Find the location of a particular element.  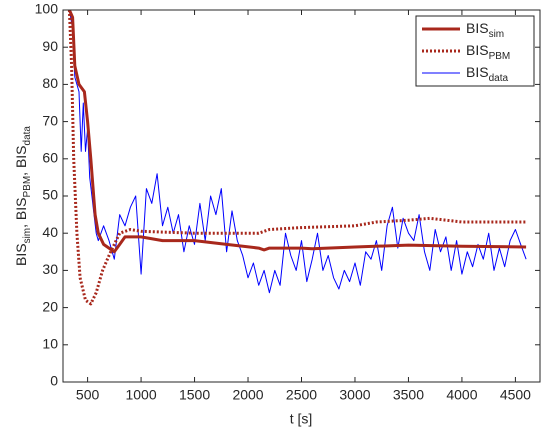

x-axis-label: t [s] is located at coordinates (301, 419).